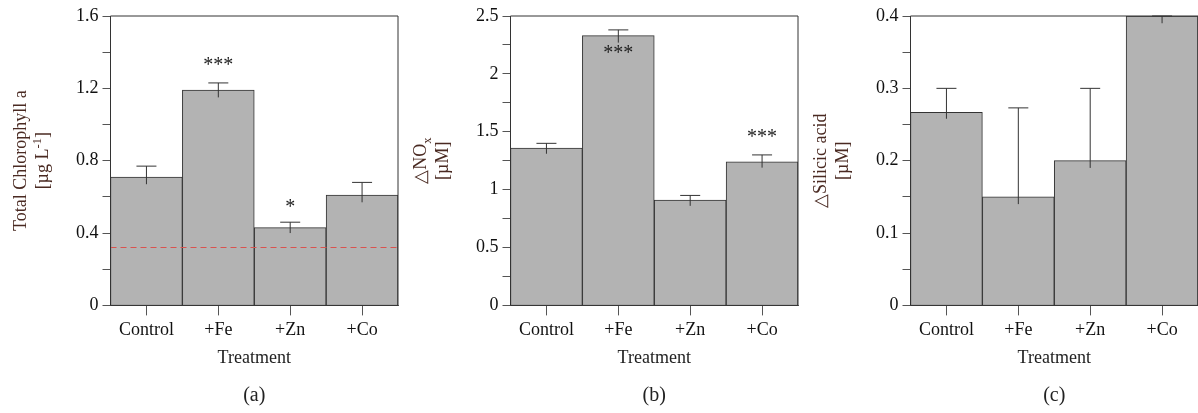  What do you see at coordinates (87, 14) in the screenshot?
I see `y-tick-label: 1.6` at bounding box center [87, 14].